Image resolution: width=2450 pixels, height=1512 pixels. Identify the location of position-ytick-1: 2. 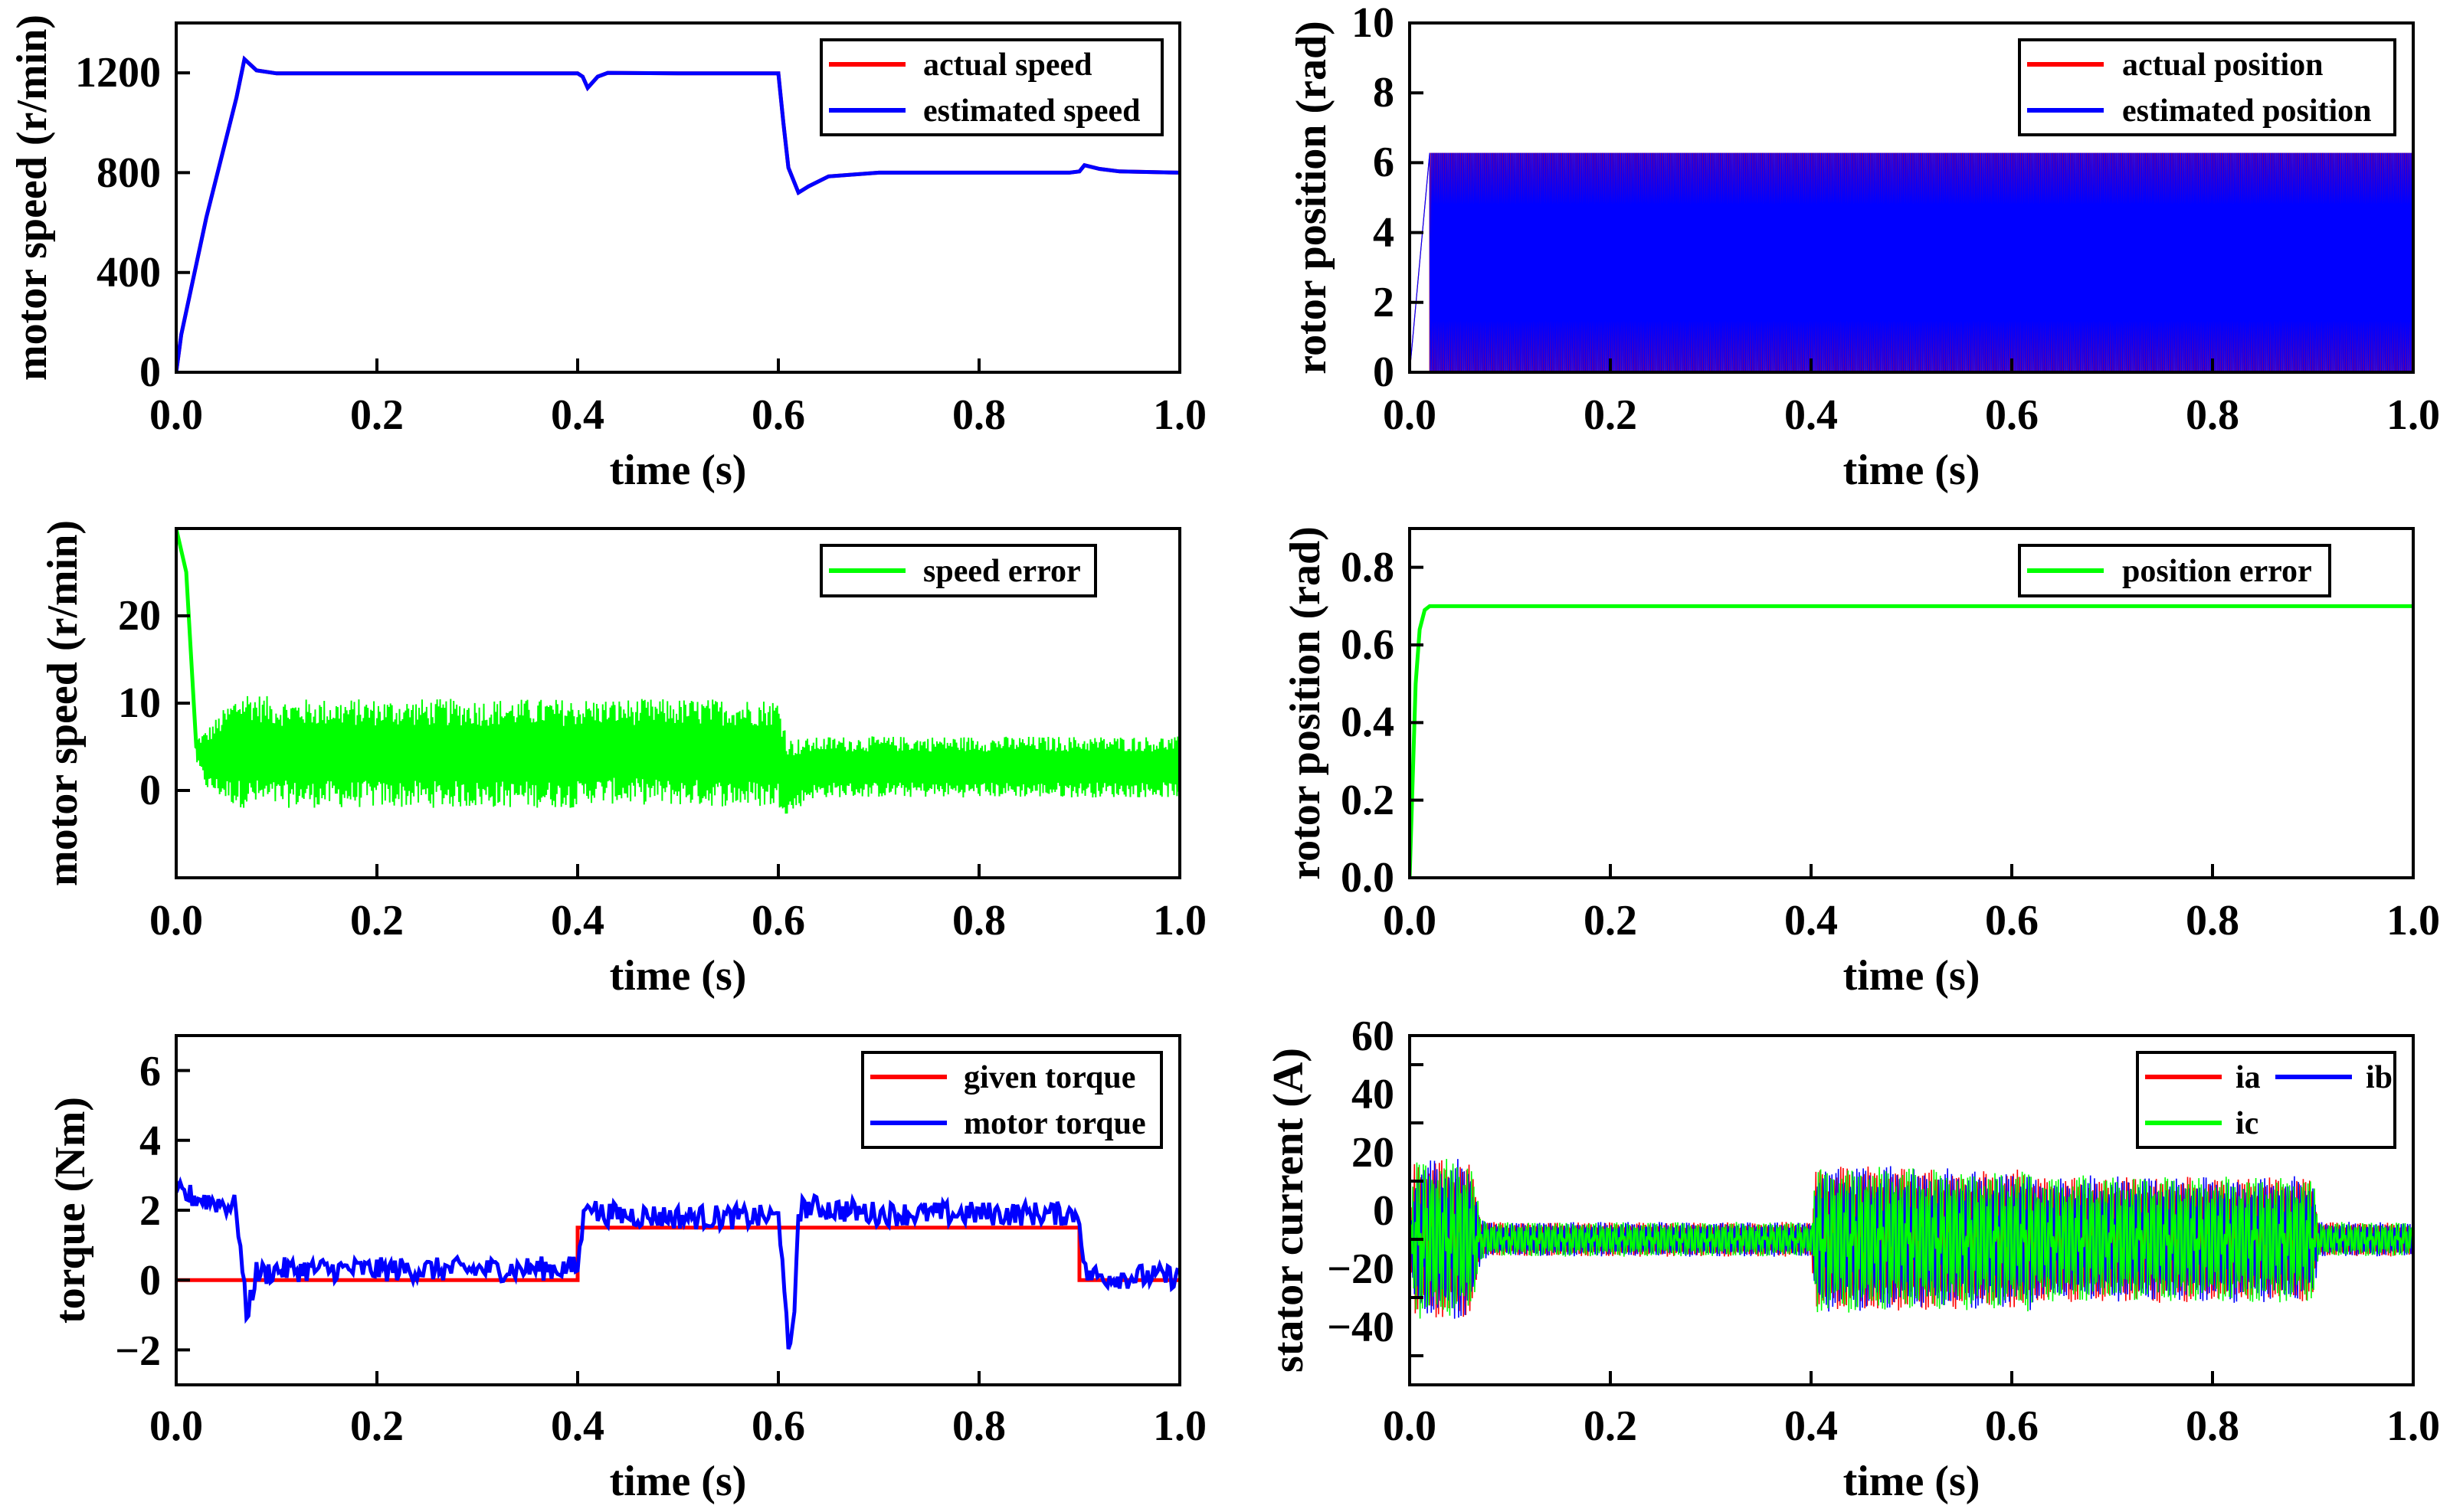
(1384, 302).